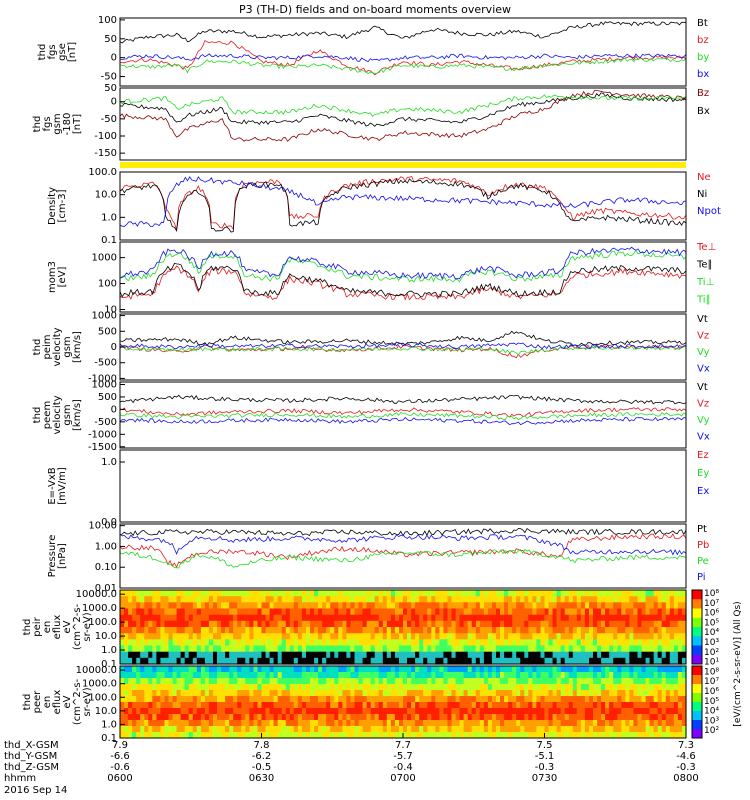 The height and width of the screenshot is (800, 750). What do you see at coordinates (104, 384) in the screenshot?
I see `y-tick-label: 1000` at bounding box center [104, 384].